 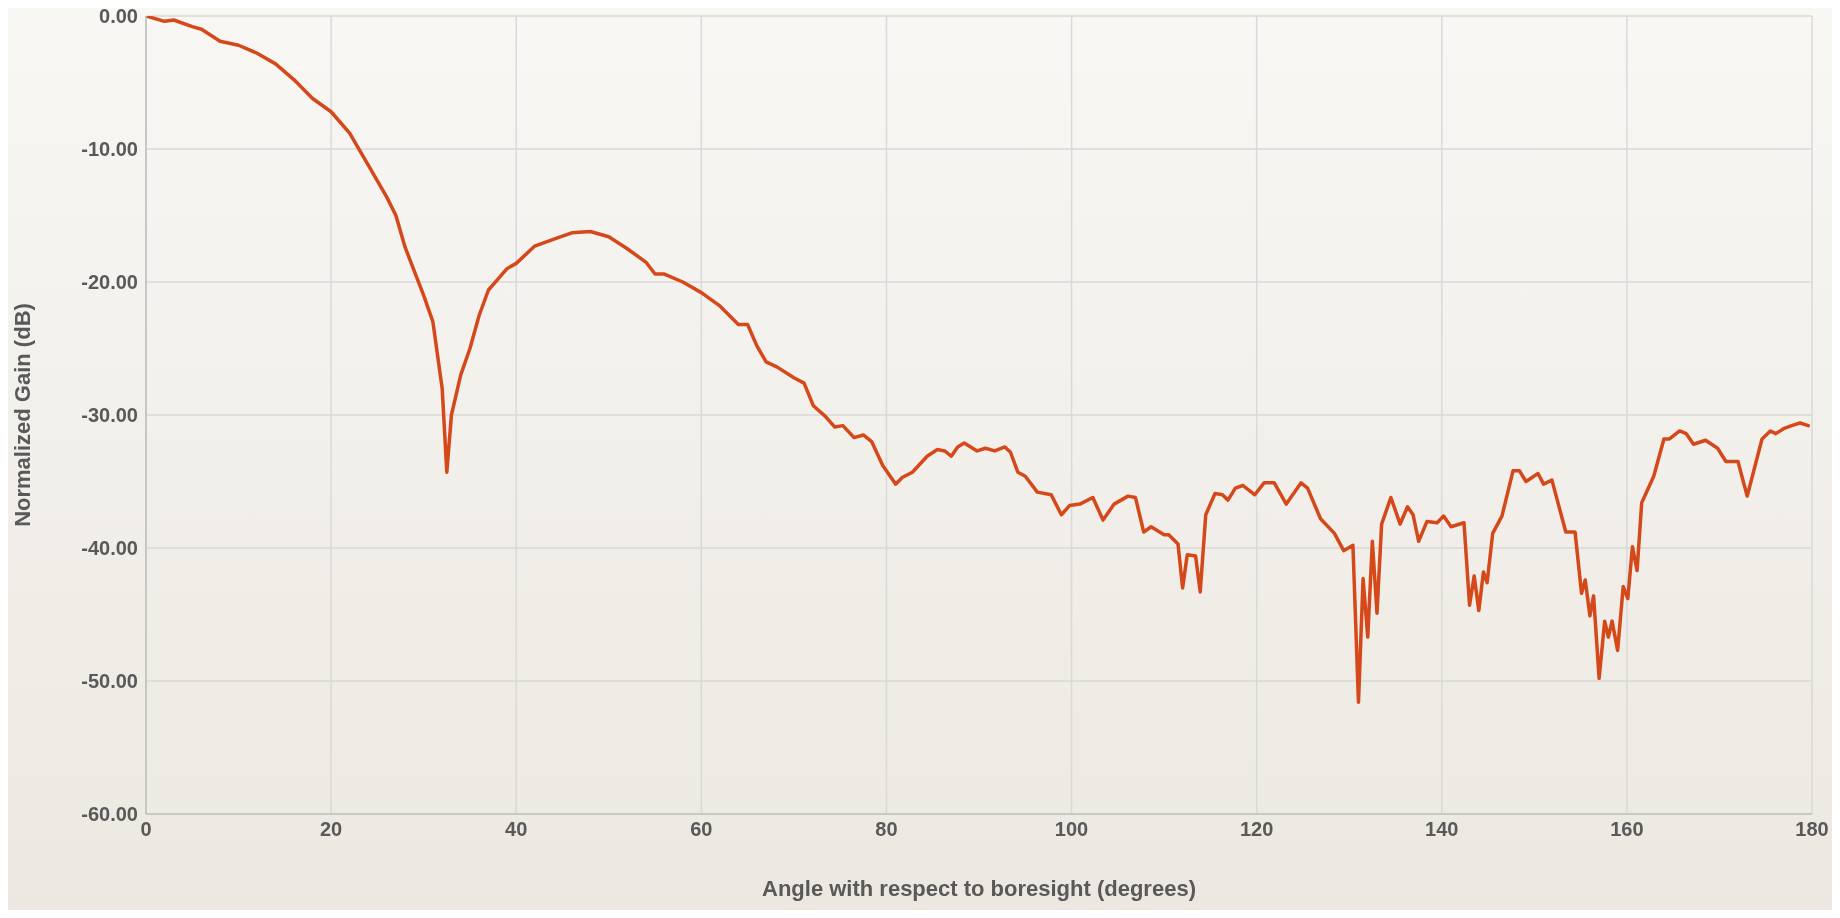 I want to click on y-tick-label: -40.00, so click(x=109, y=548).